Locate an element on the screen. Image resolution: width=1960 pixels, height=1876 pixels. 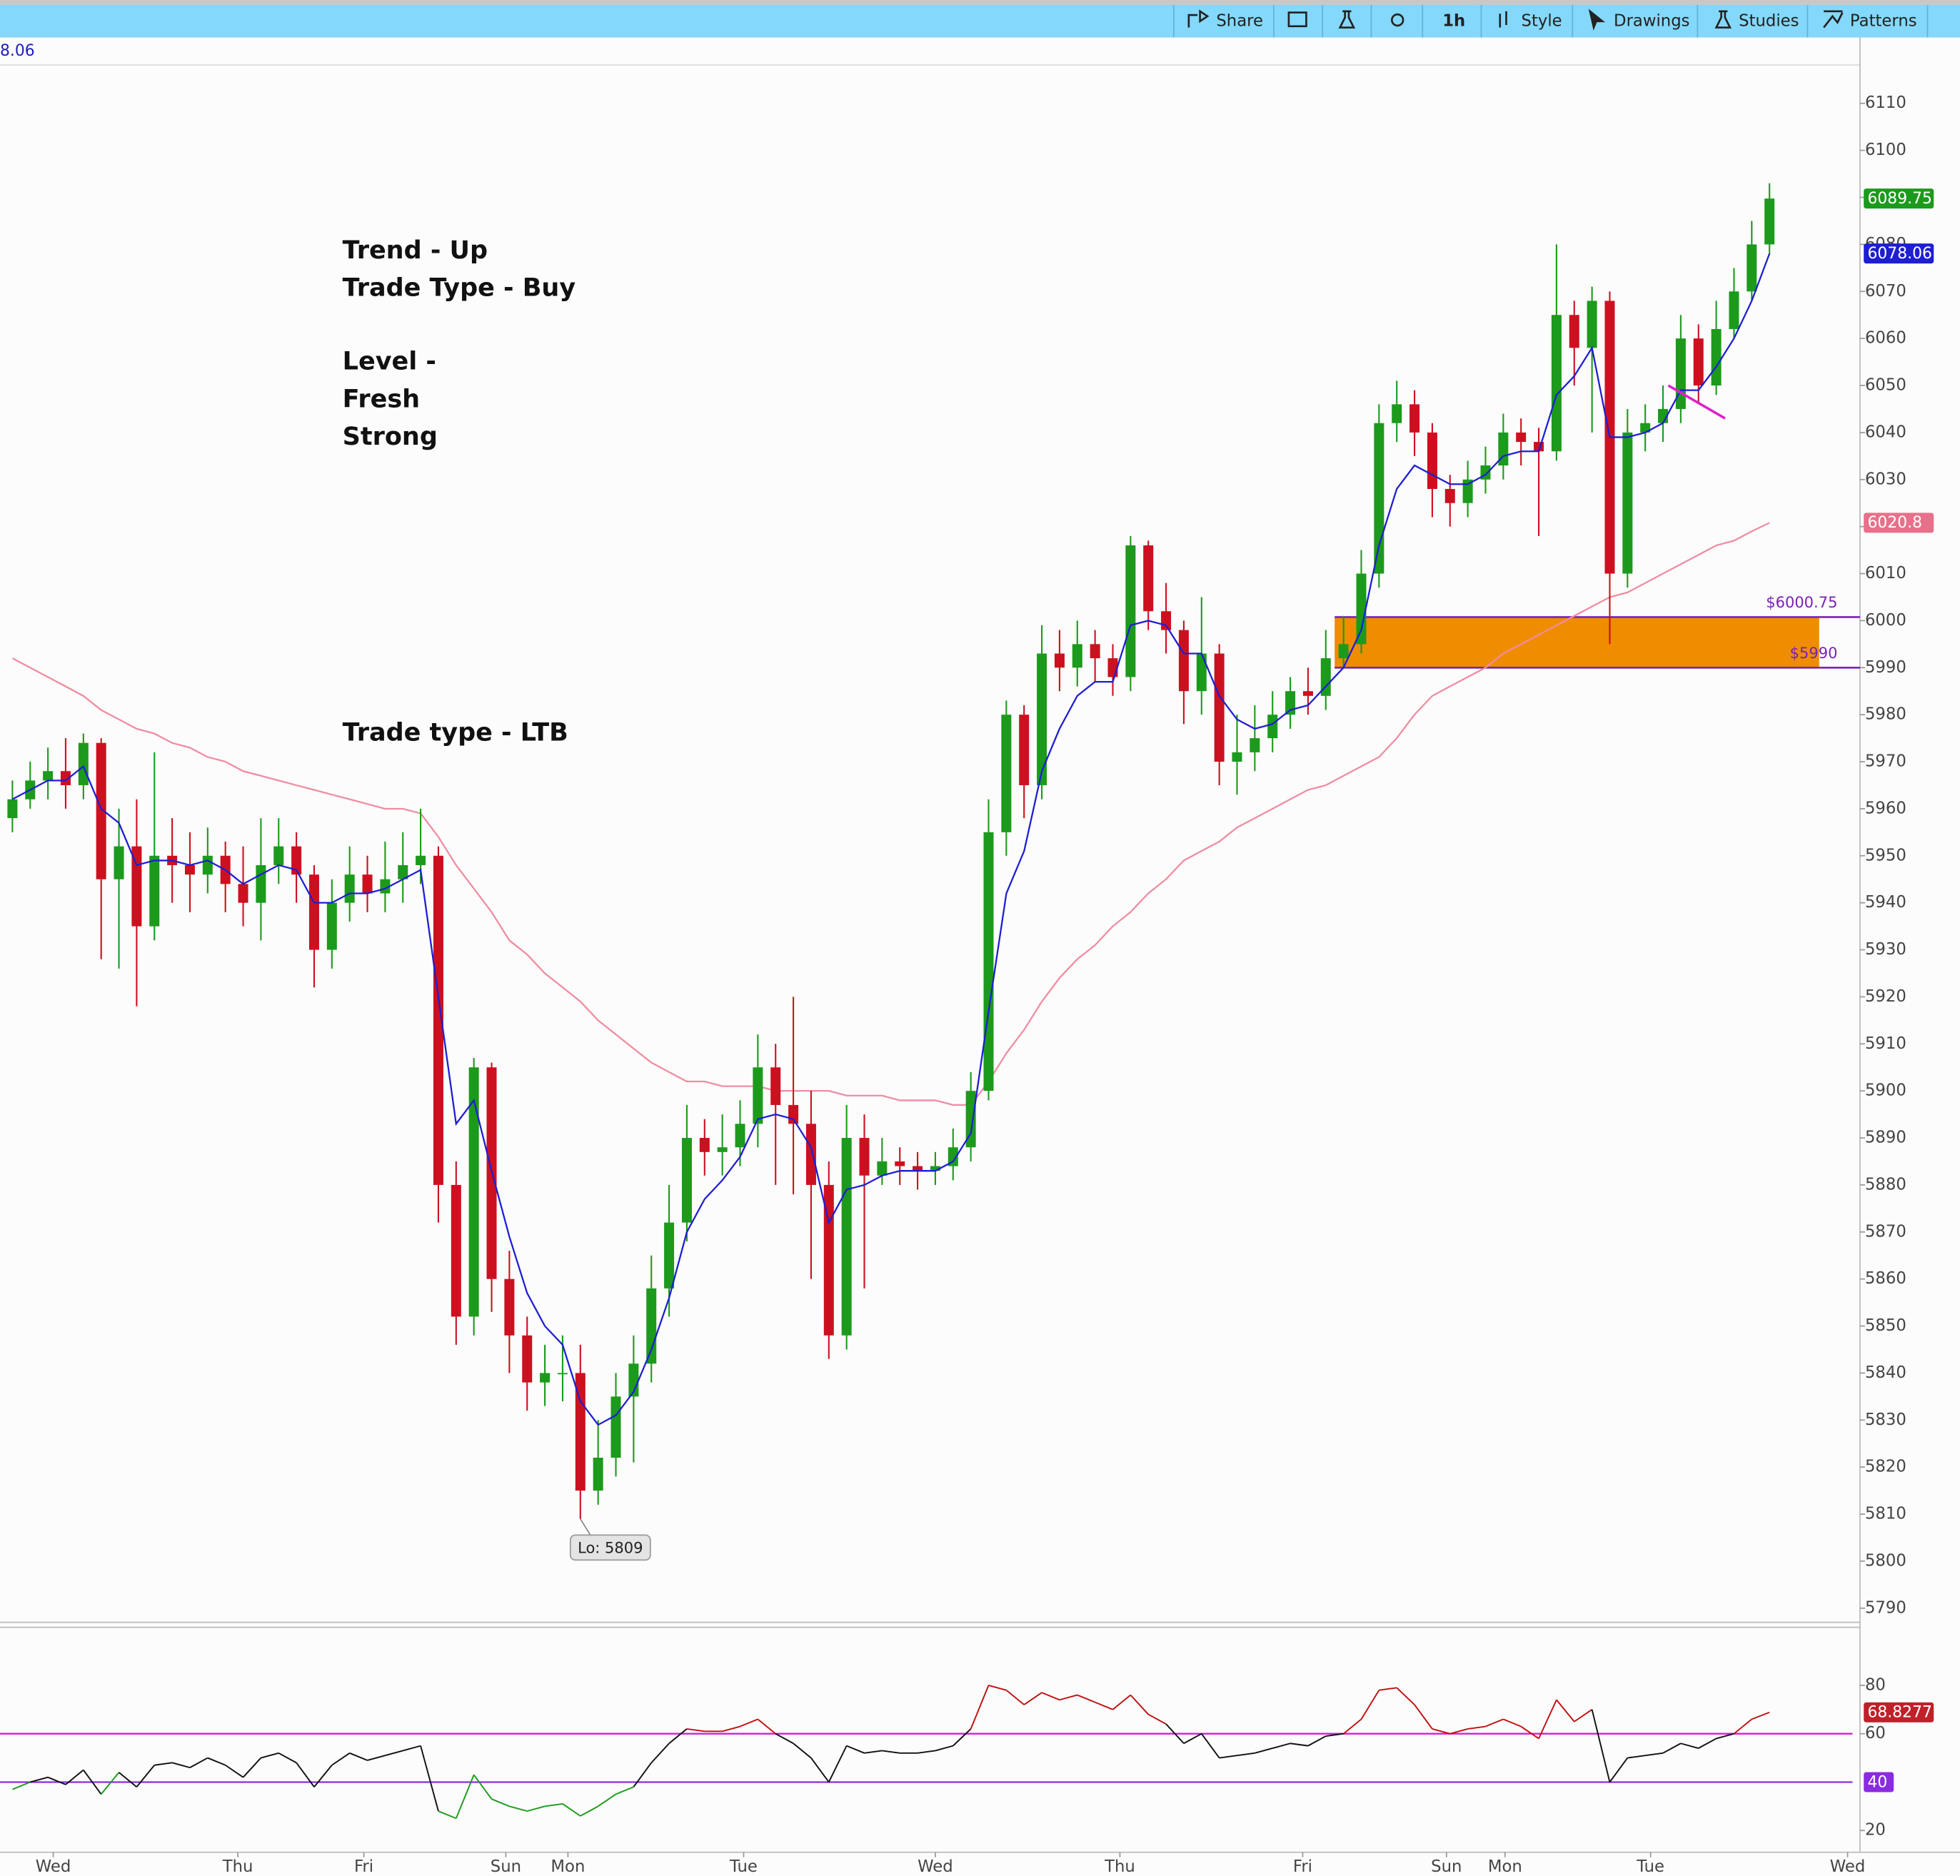
rsi-level-tag-label: 40 is located at coordinates (1877, 1782).